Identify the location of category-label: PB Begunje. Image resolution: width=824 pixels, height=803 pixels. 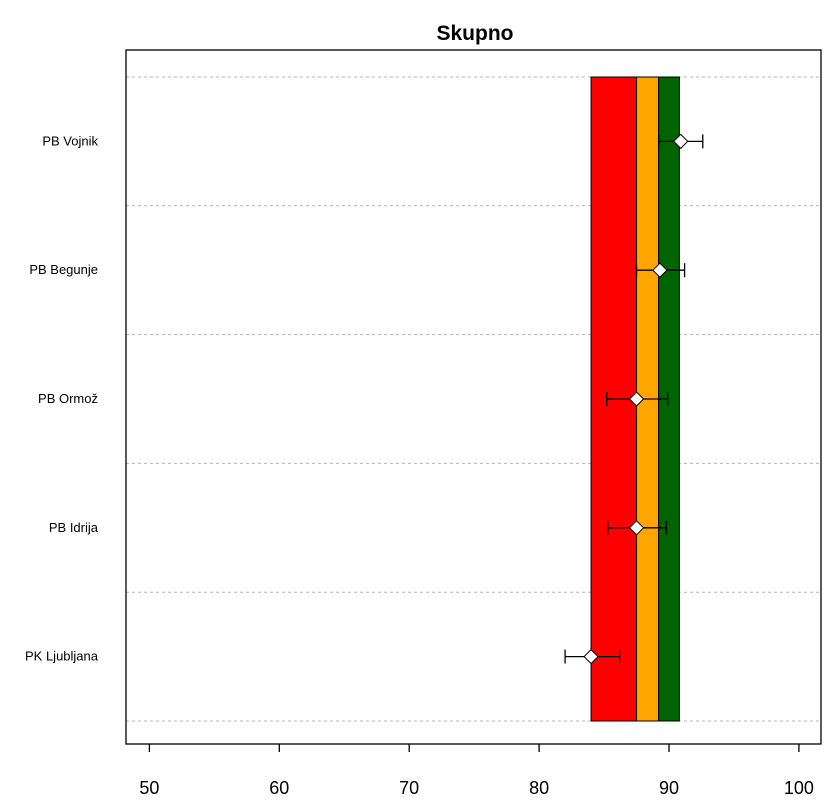
(63, 269).